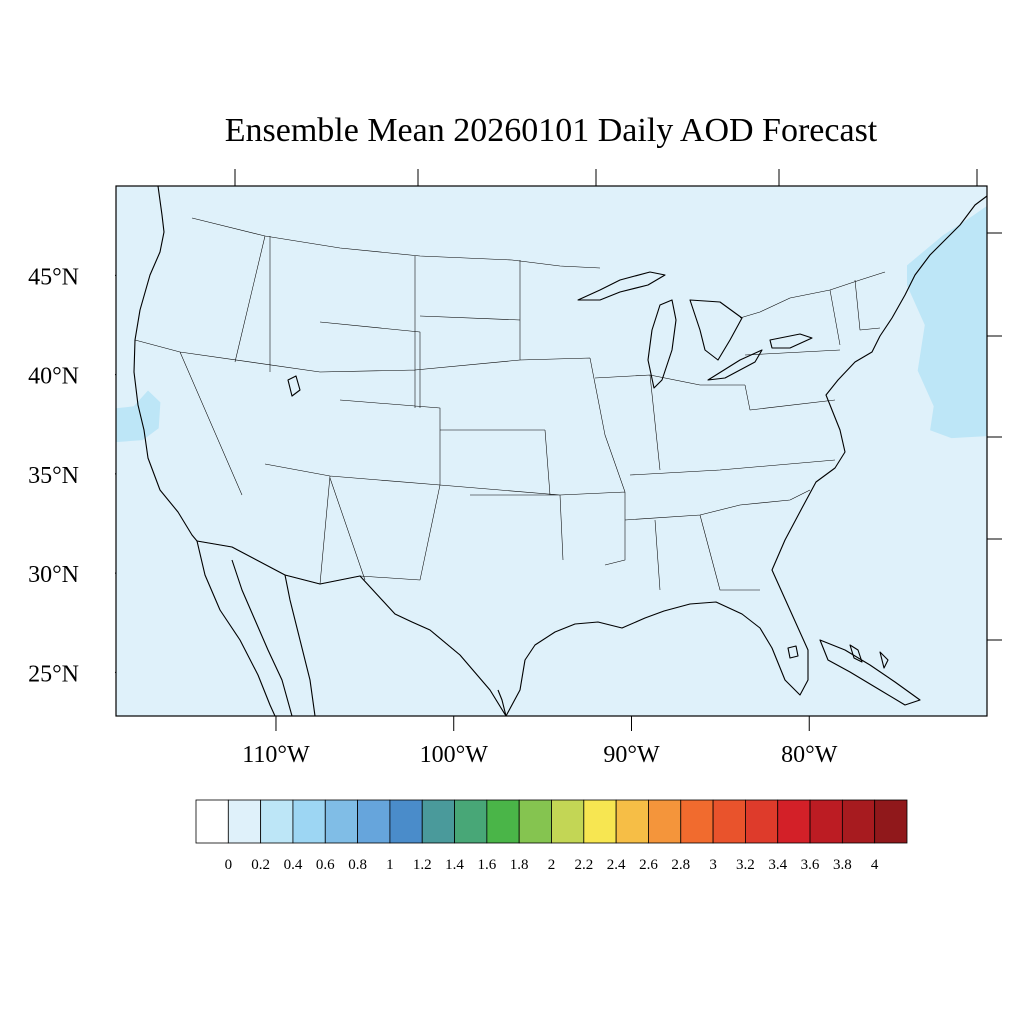 The image size is (1024, 1024). I want to click on lon-tick-label: 100°W, so click(454, 755).